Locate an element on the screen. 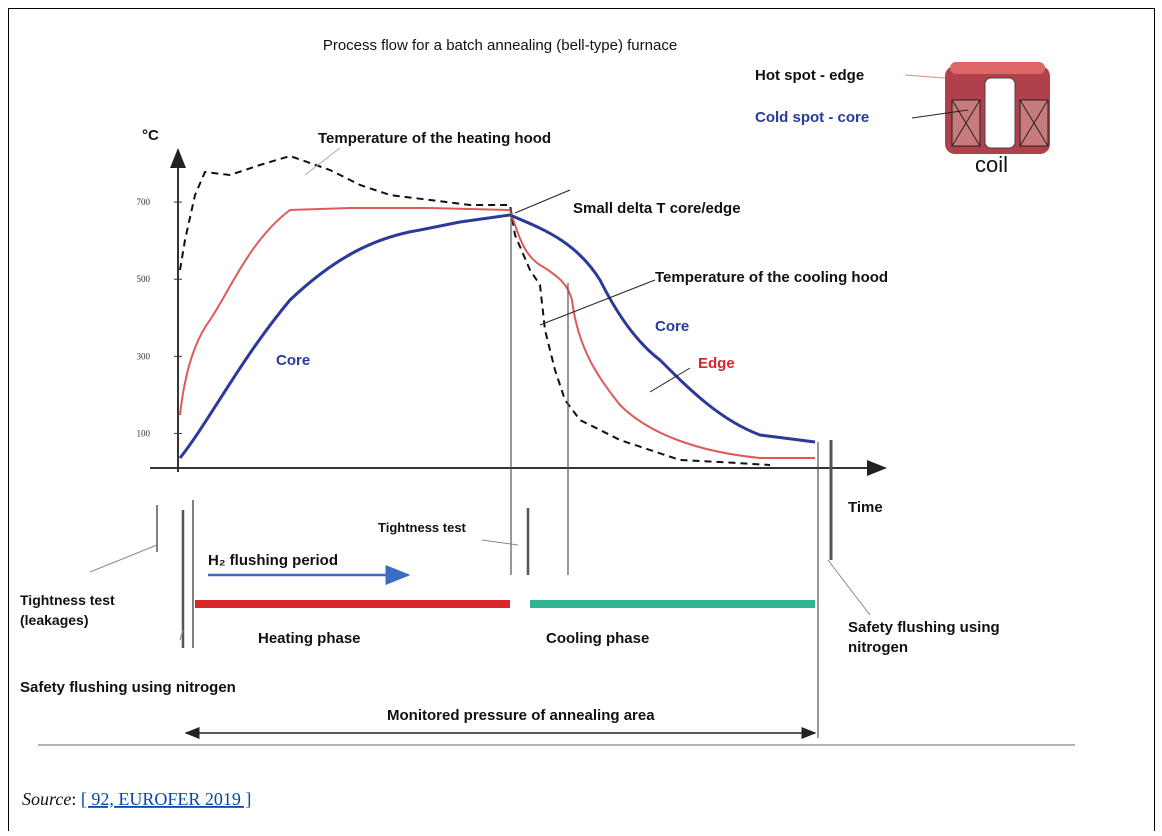  y-axis-label: °C is located at coordinates (150, 135).